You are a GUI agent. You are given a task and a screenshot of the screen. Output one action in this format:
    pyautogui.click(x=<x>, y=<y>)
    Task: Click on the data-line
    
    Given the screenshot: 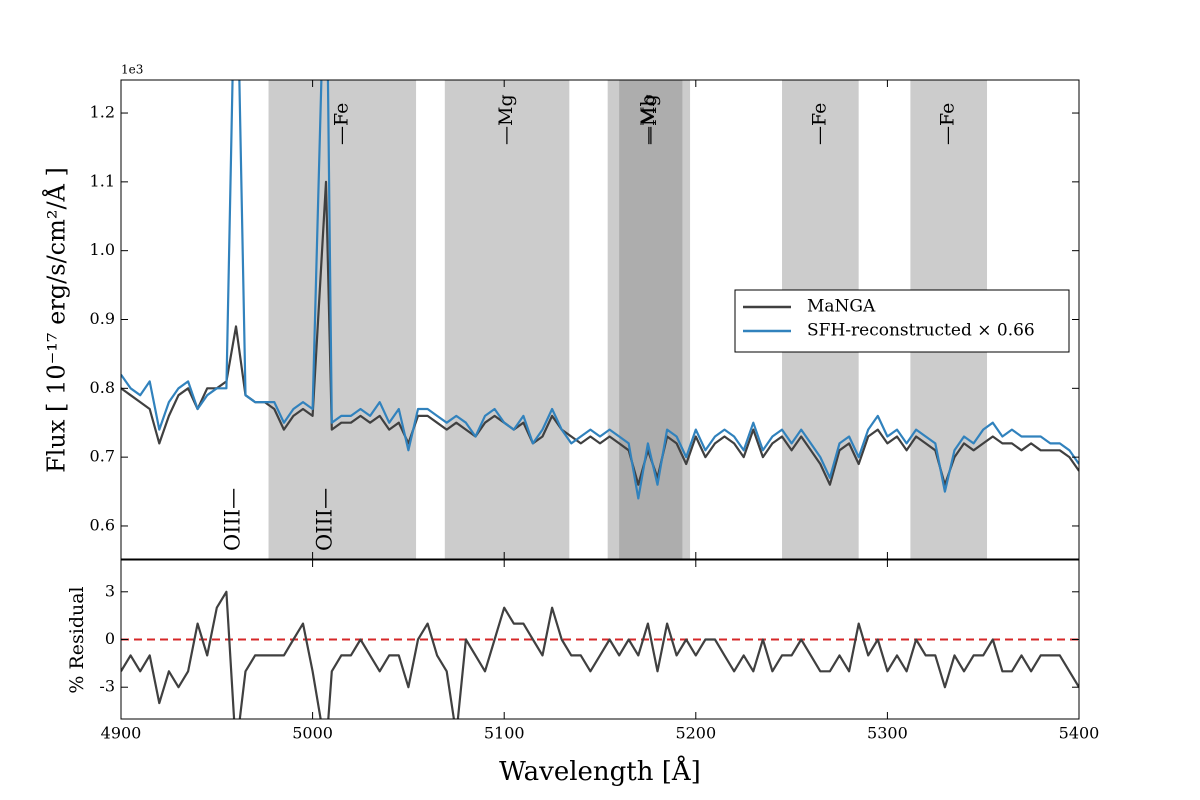 What is the action you would take?
    pyautogui.click(x=600, y=654)
    